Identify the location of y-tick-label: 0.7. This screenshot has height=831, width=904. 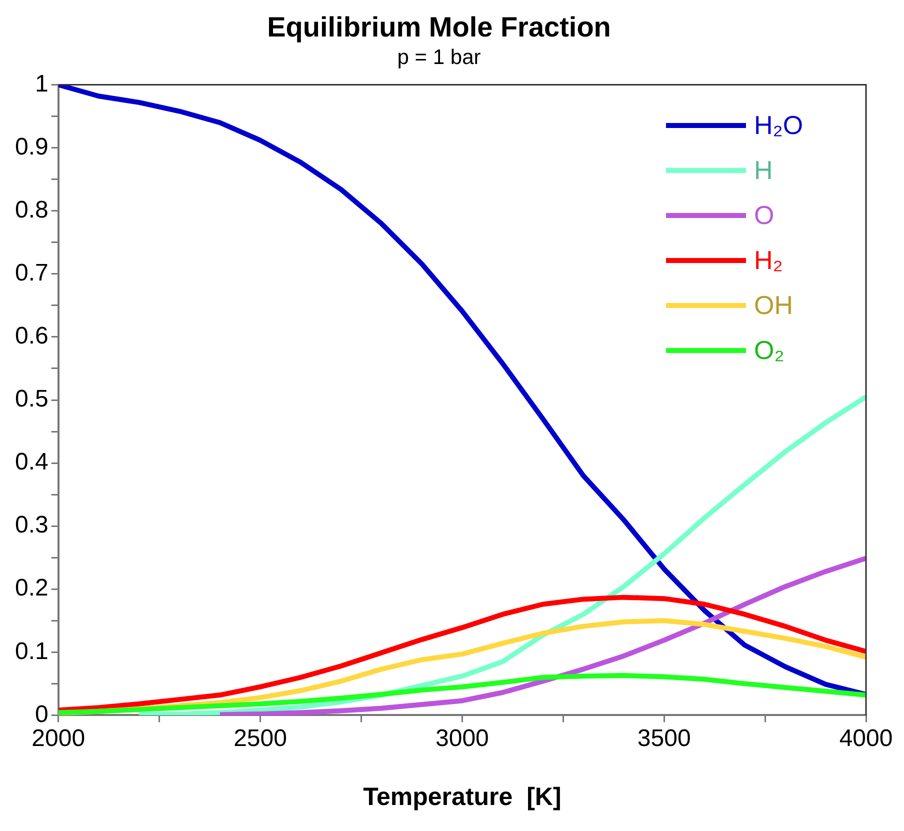
(31, 273).